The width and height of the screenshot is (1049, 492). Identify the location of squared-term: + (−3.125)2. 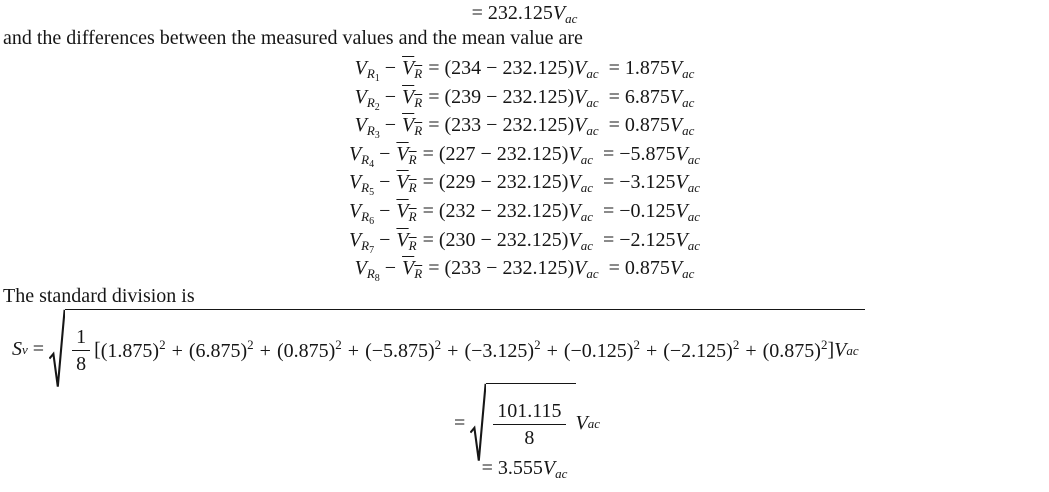
(490, 350).